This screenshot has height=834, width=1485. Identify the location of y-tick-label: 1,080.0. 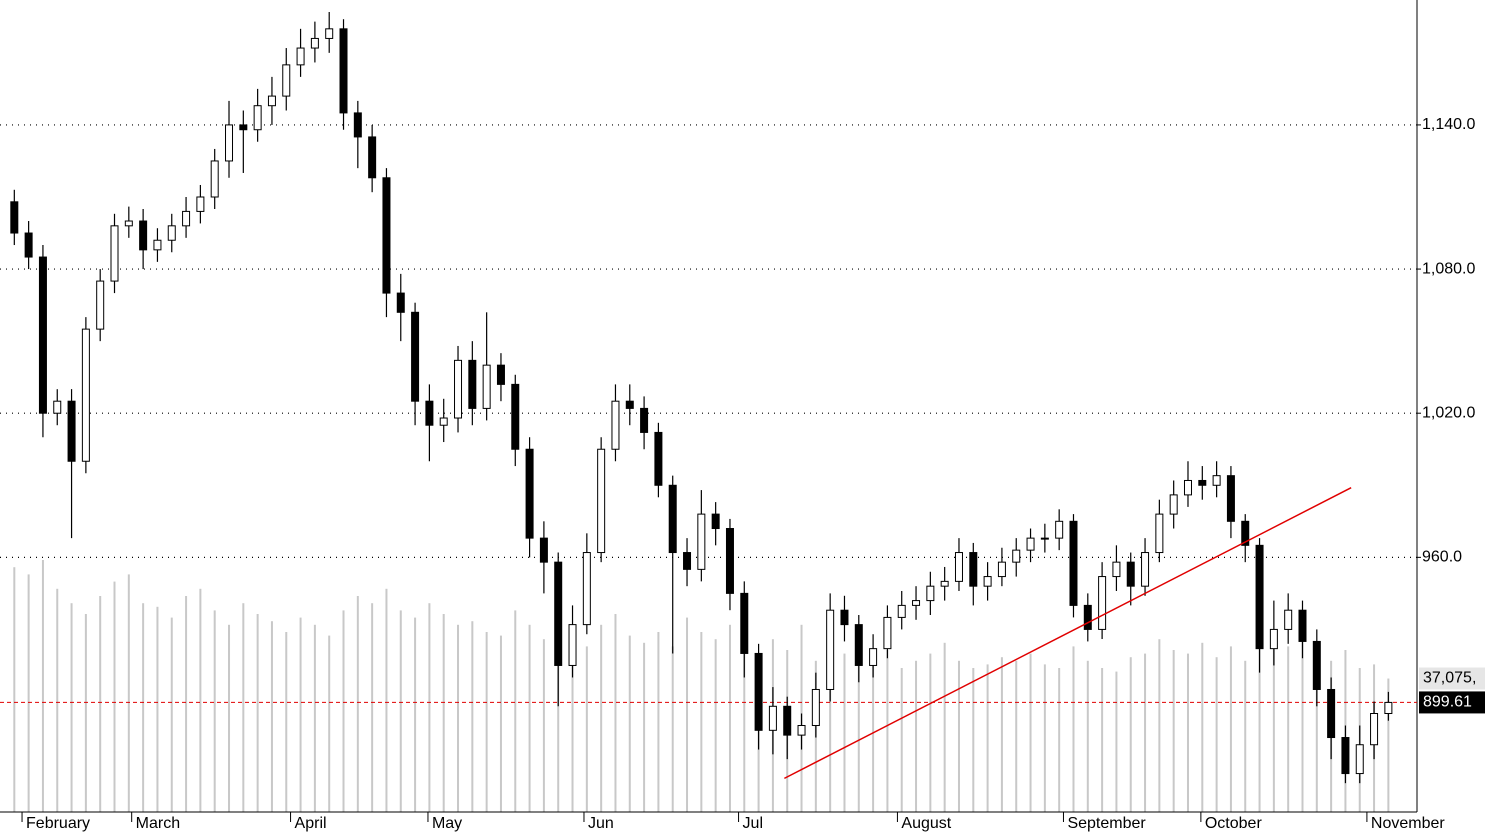
(1448, 268).